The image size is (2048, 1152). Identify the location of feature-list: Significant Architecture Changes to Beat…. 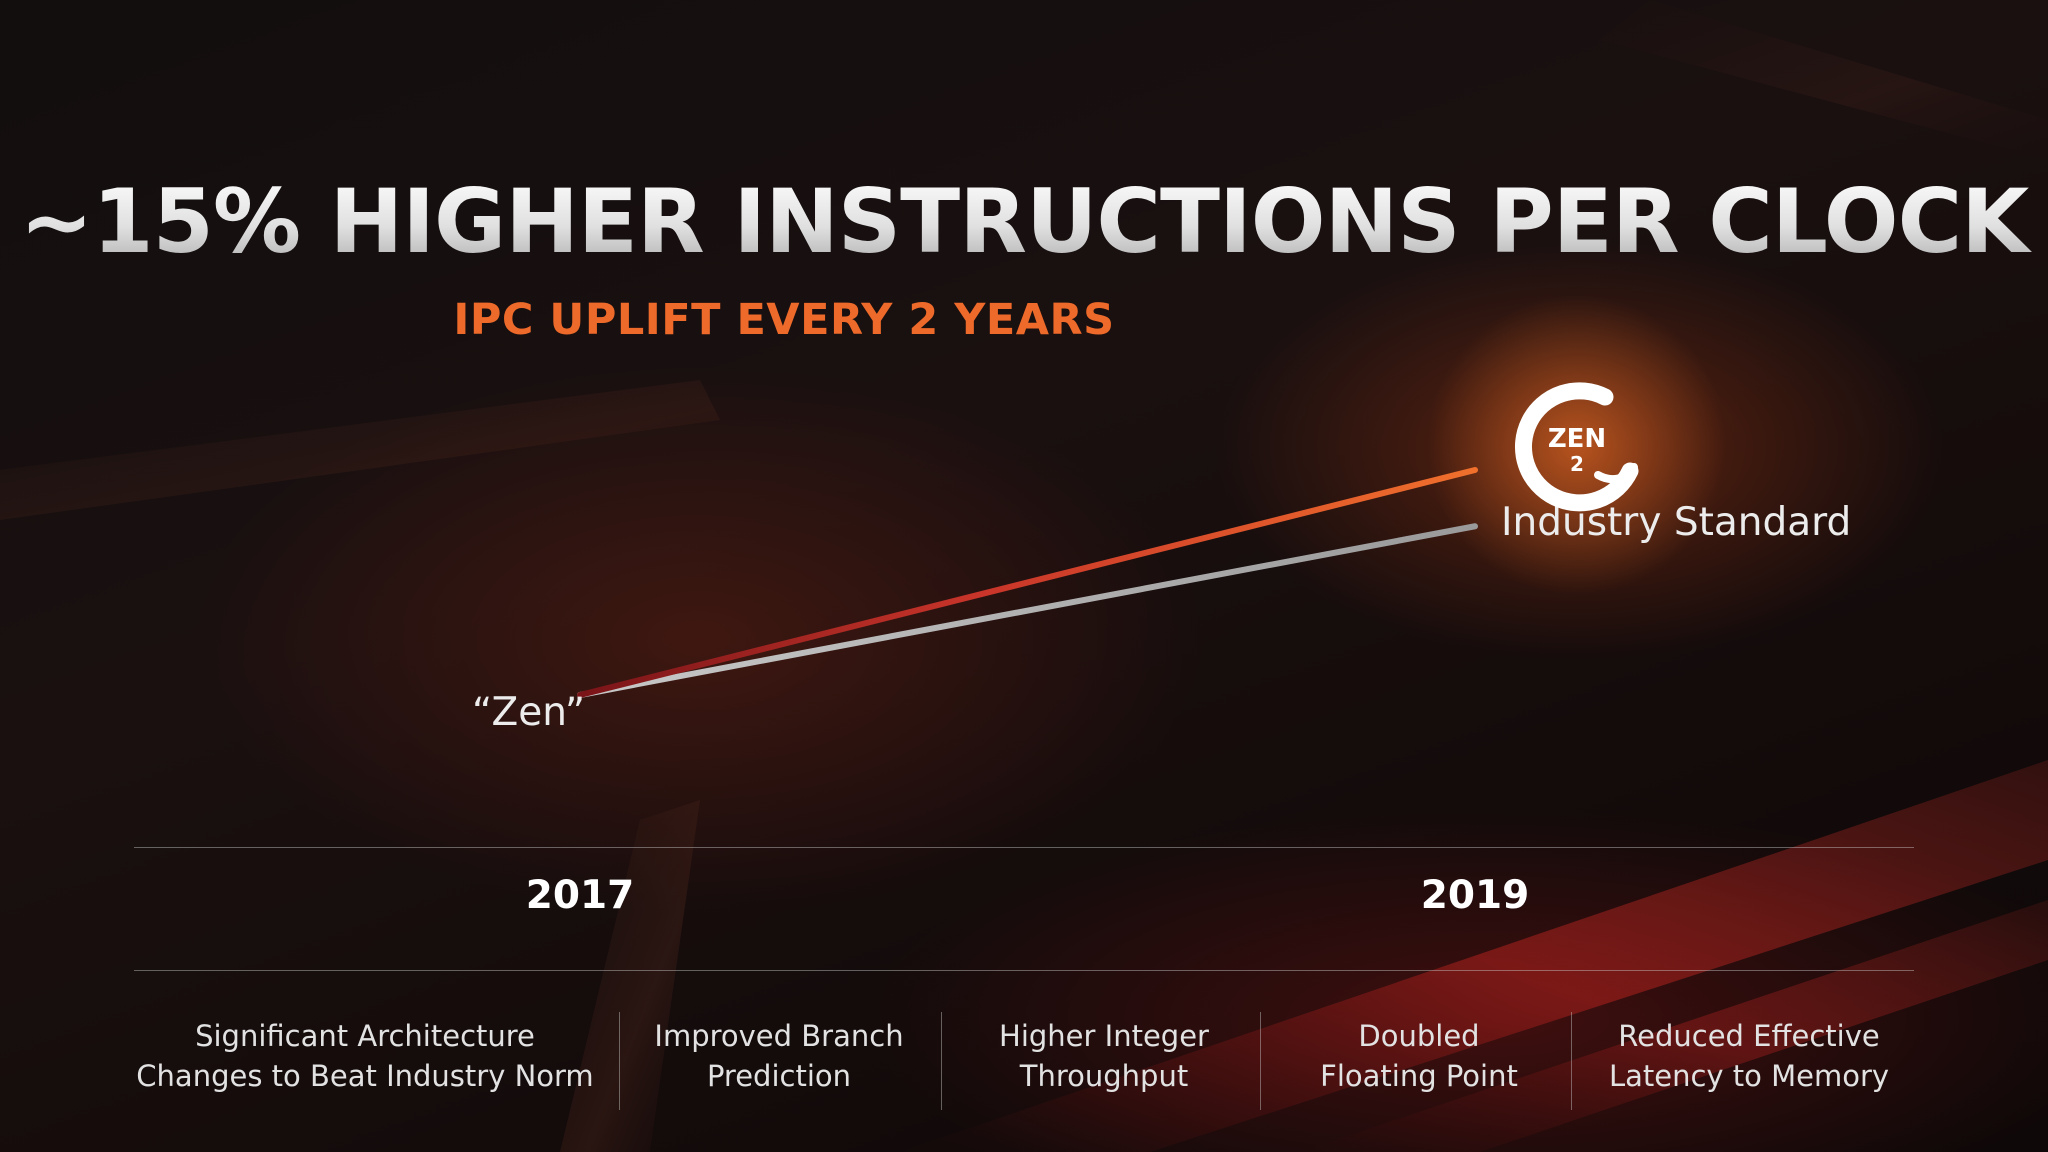
(1024, 1062).